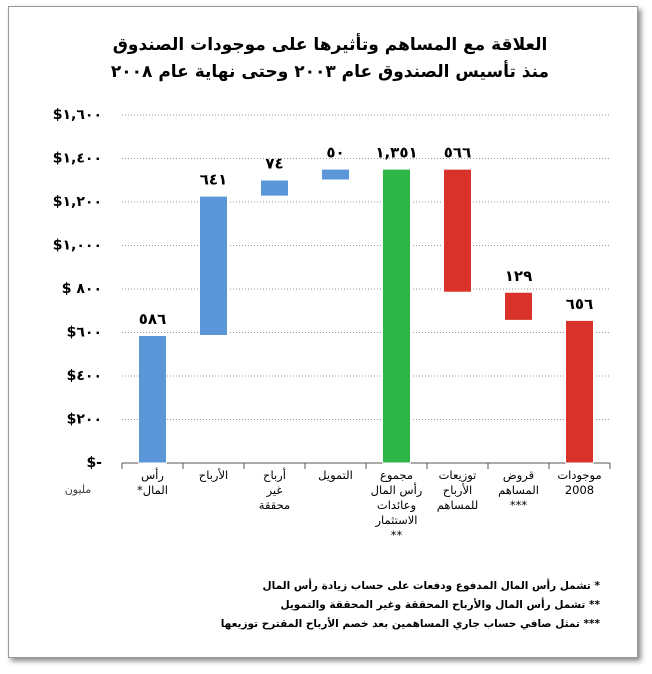 Image resolution: width=652 pixels, height=674 pixels. Describe the element at coordinates (77, 202) in the screenshot. I see `y-tick-label: $١,٢٠٠` at that location.